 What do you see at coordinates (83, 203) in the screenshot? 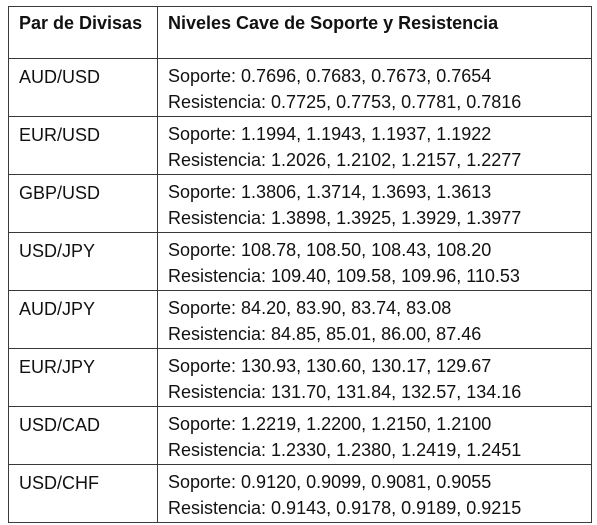
I see `pair-cell: GBP/USD` at bounding box center [83, 203].